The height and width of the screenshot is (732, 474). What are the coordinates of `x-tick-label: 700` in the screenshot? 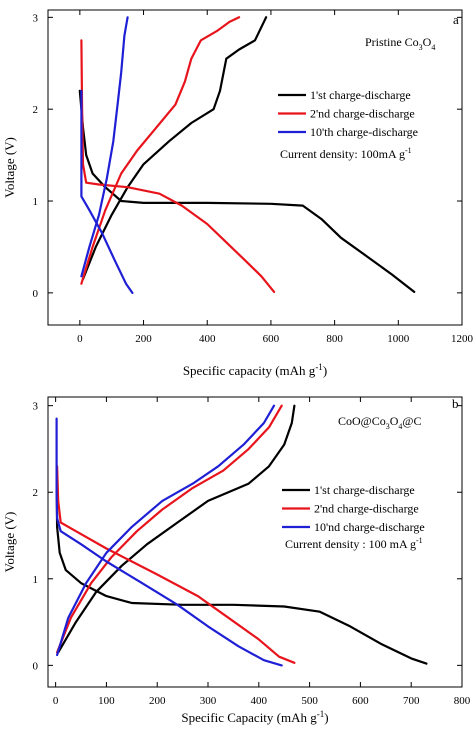 It's located at (411, 701).